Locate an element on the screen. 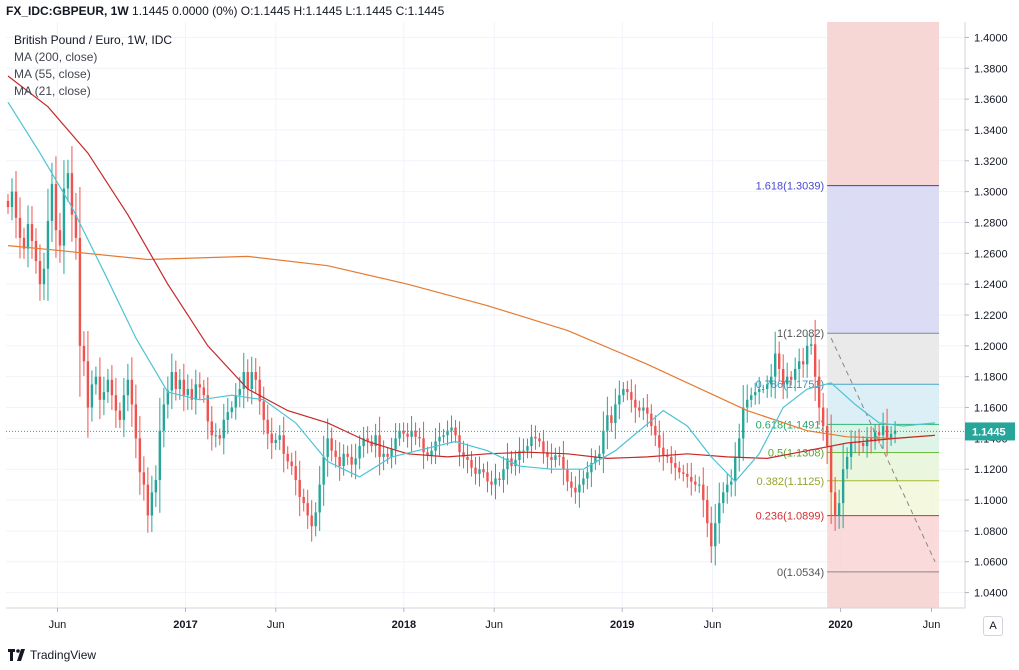 This screenshot has height=670, width=1019. legend-title: British Pound / Euro, 1W, IDC is located at coordinates (93, 40).